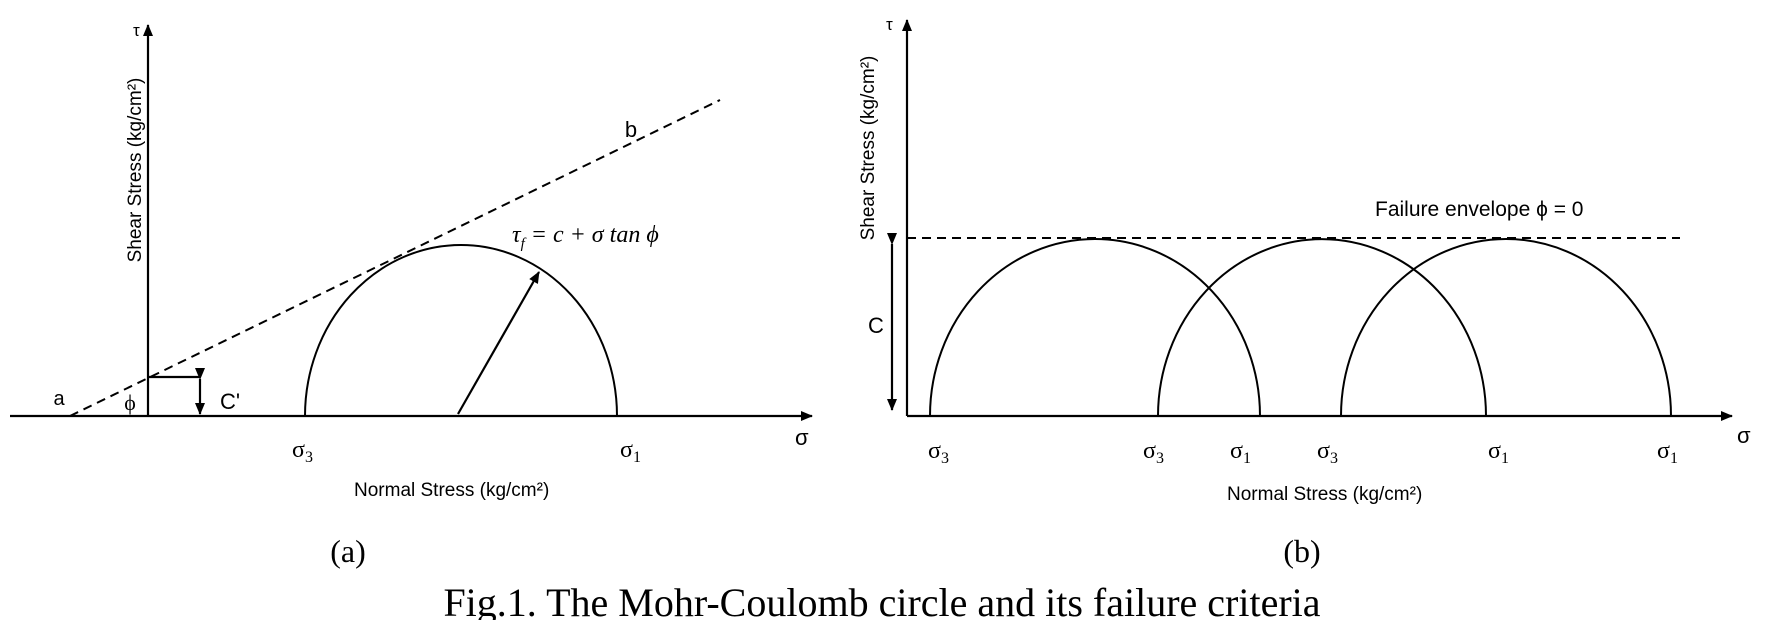  Describe the element at coordinates (59, 399) in the screenshot. I see `panel-a-point-a: a` at that location.